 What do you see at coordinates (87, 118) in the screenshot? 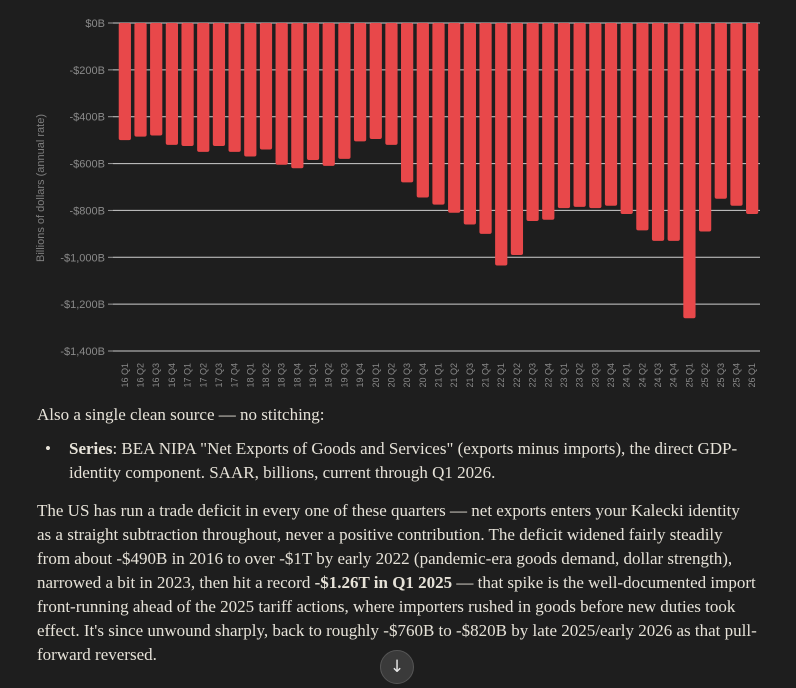
I see `y-tick-label: -$400B` at bounding box center [87, 118].